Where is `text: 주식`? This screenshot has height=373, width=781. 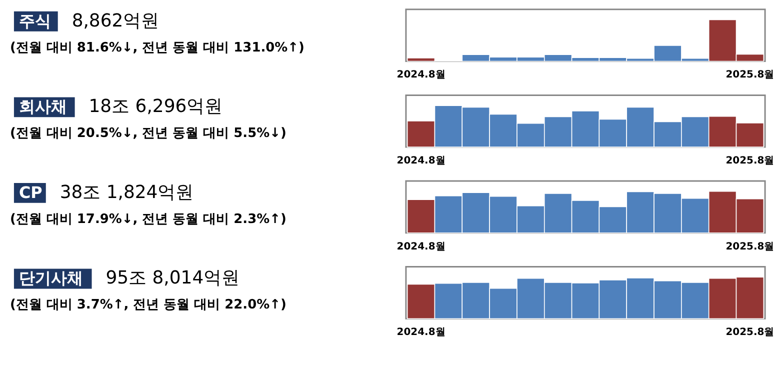 text: 주식 is located at coordinates (34, 20).